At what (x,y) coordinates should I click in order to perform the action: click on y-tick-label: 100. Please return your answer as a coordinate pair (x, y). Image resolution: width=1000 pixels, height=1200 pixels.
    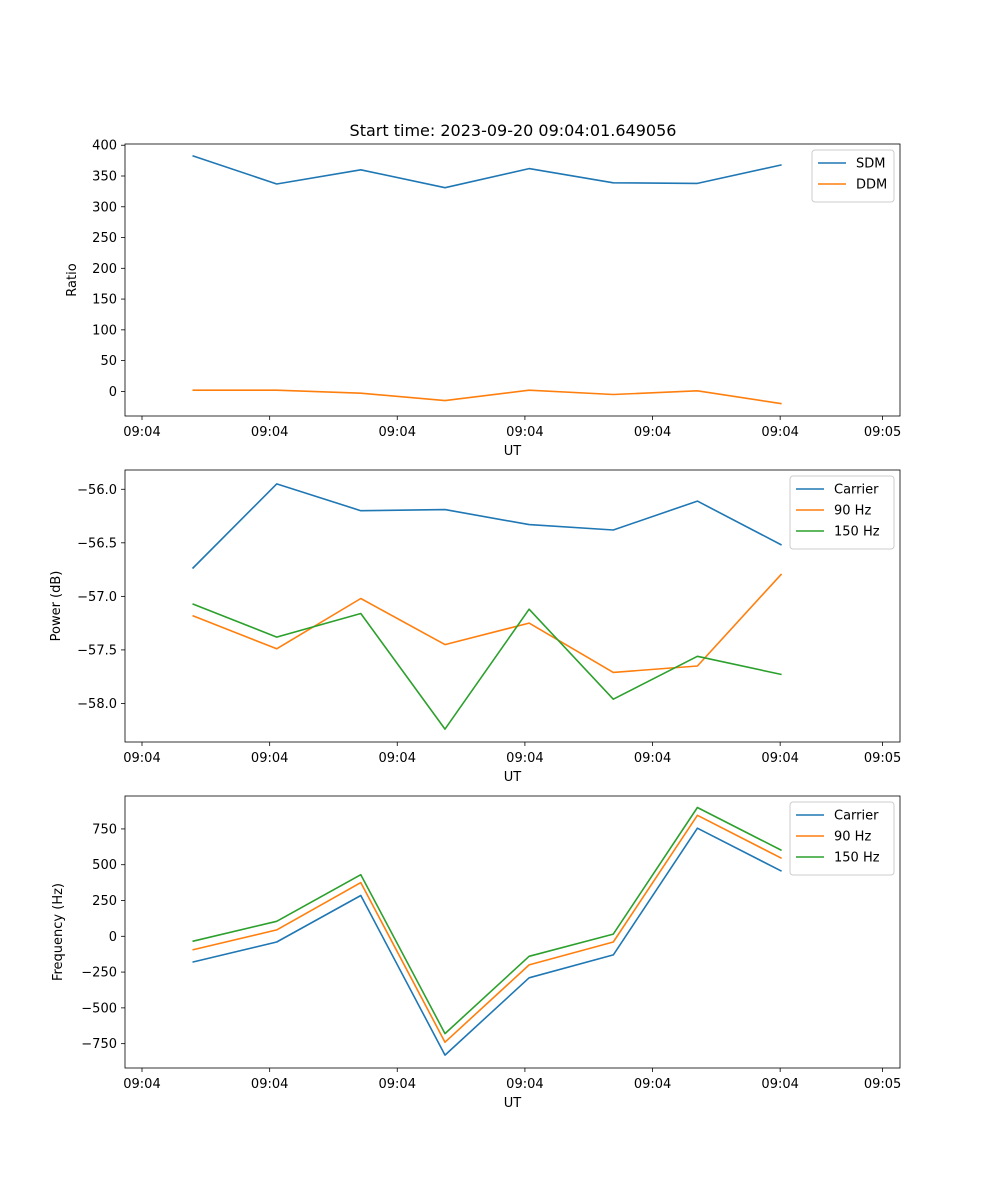
    Looking at the image, I should click on (104, 330).